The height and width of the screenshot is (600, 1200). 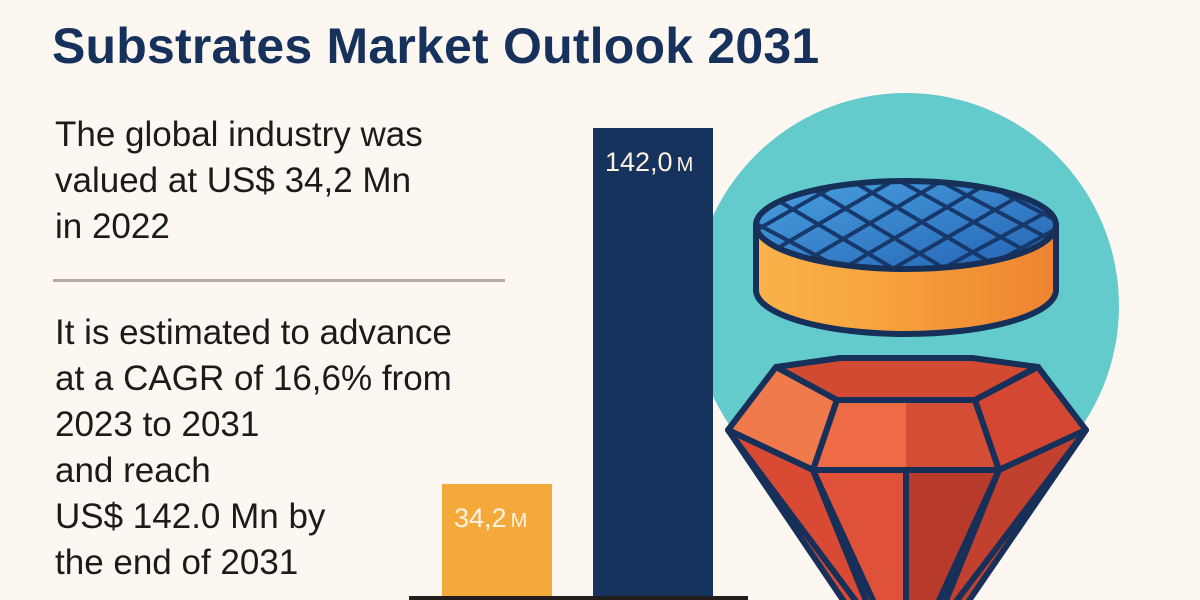 I want to click on forecast-line: at a CAGR of 16,6% from, so click(x=253, y=378).